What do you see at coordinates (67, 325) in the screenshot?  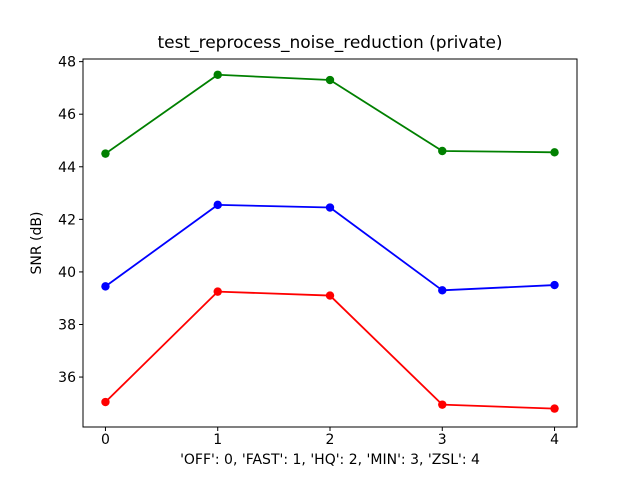 I see `y-tick-label: 38` at bounding box center [67, 325].